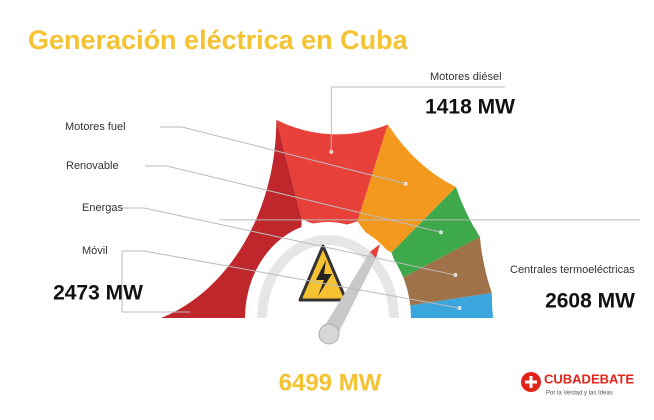 The image size is (654, 420). Describe the element at coordinates (572, 270) in the screenshot. I see `legend-label: Centrales termoeléctricas` at that location.